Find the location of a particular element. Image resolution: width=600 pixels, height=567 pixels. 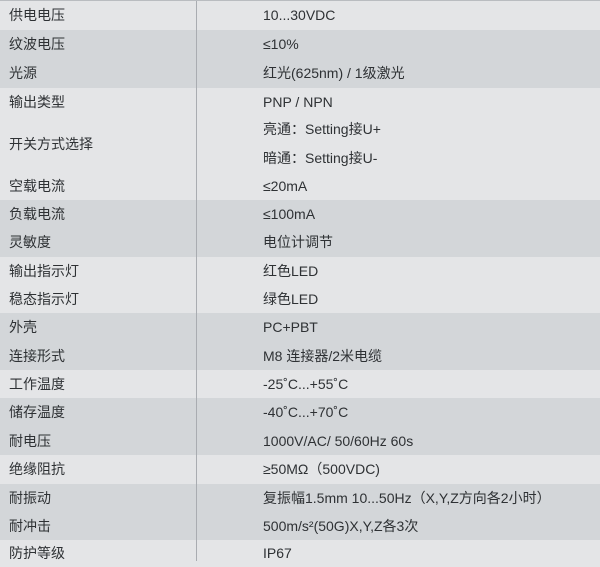

row-value-line: 1000V/AC/ 50/60Hz 60s is located at coordinates (338, 440).